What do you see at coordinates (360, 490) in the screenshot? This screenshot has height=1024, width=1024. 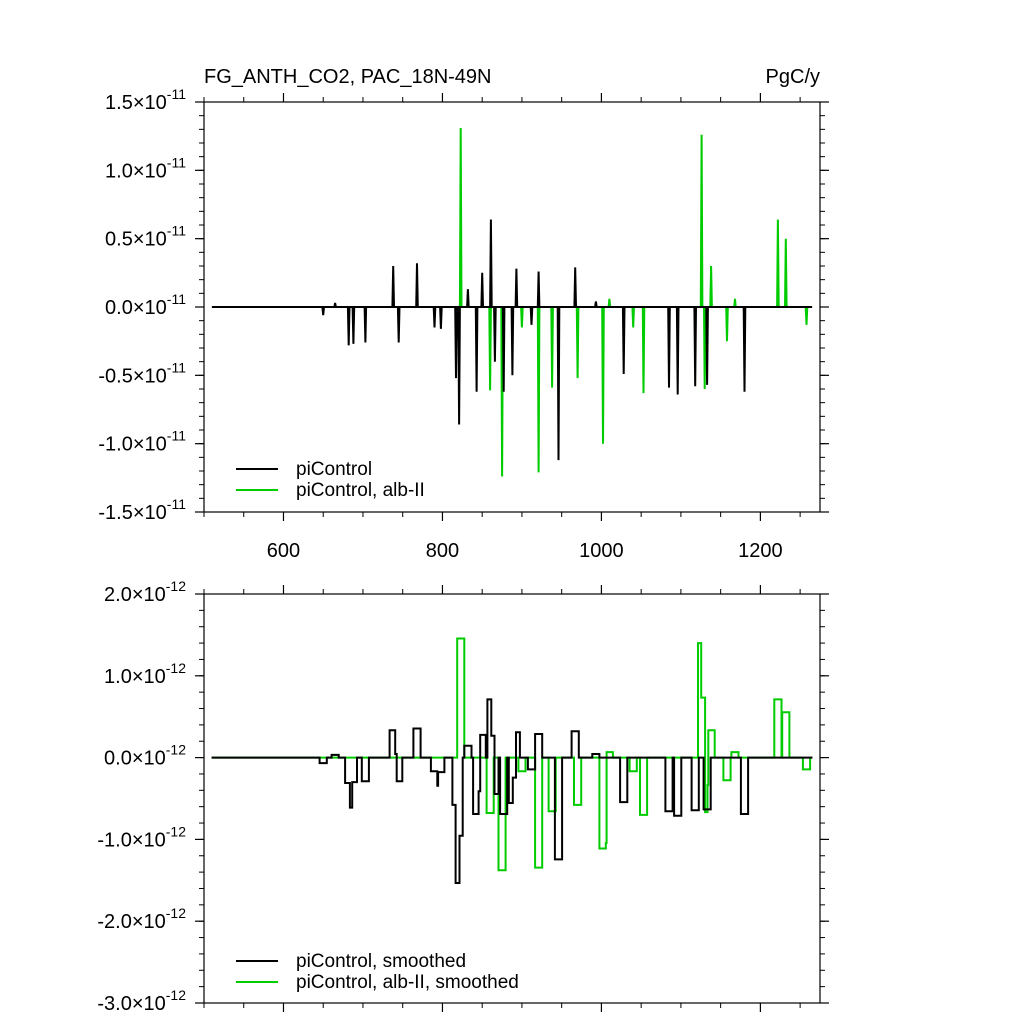 I see `legend-label-alb-ii: piControl, alb-II` at bounding box center [360, 490].